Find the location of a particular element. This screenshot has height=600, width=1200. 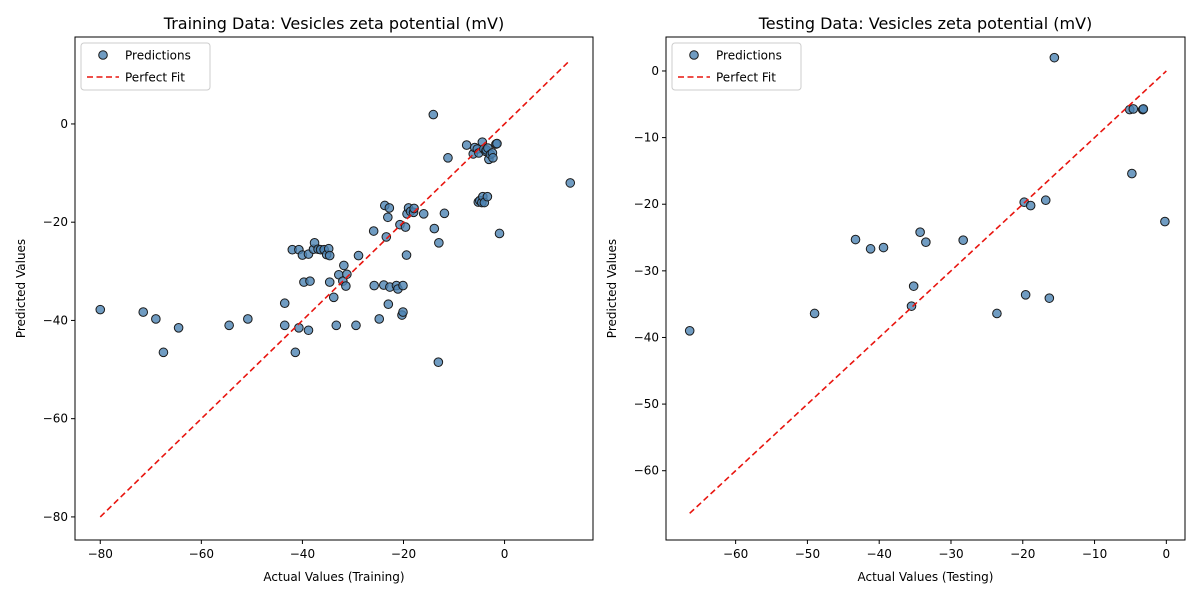

y-tick-label: −50 is located at coordinates (646, 404).